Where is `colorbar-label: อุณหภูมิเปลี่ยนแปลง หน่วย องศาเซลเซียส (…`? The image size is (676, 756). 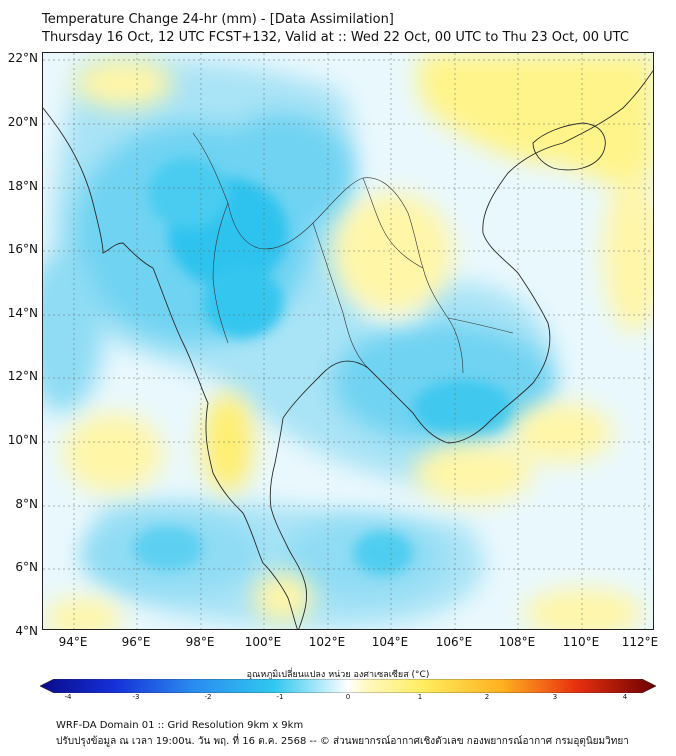 colorbar-label: อุณหภูมิเปลี่ยนแปลง หน่วย องศาเซลเซียส (… is located at coordinates (338, 675).